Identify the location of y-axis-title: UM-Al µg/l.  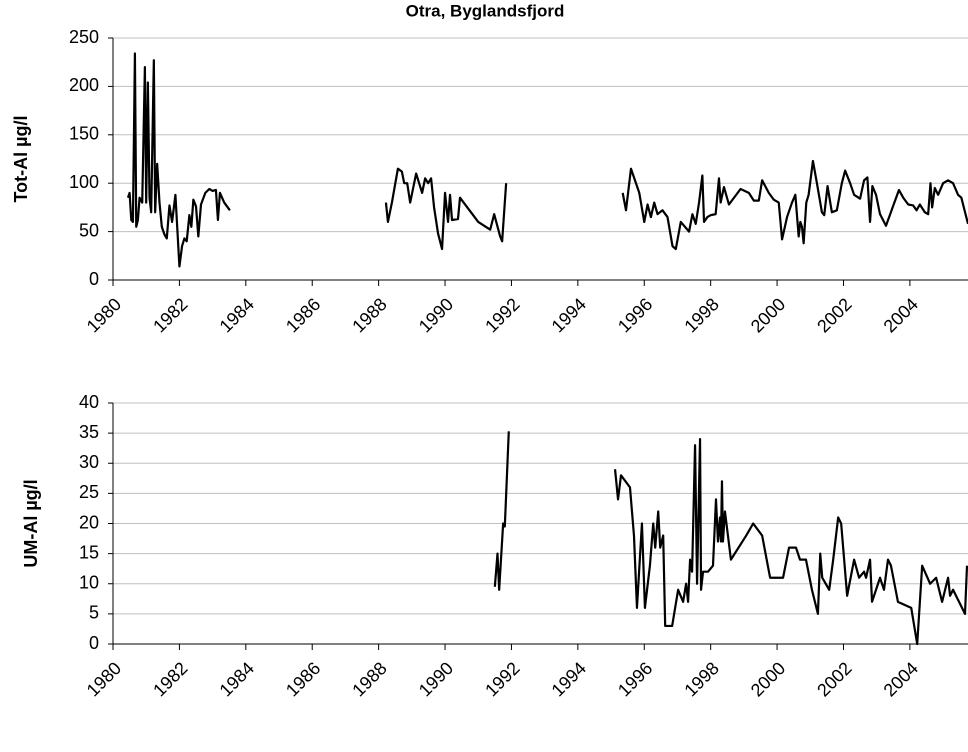
(31, 523).